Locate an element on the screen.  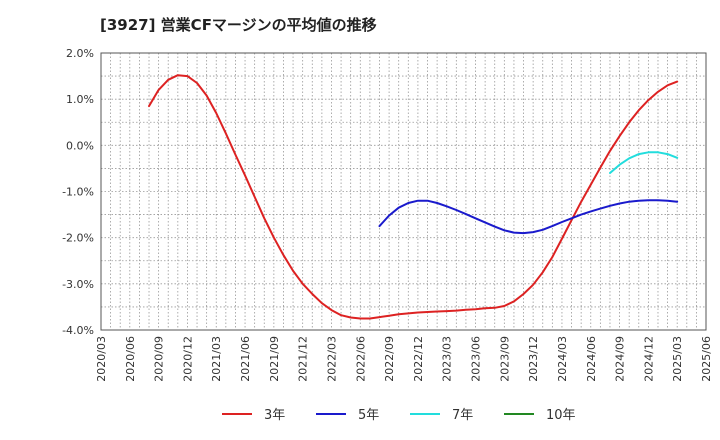
x-tick-label: 2022/09 is located at coordinates (389, 359).